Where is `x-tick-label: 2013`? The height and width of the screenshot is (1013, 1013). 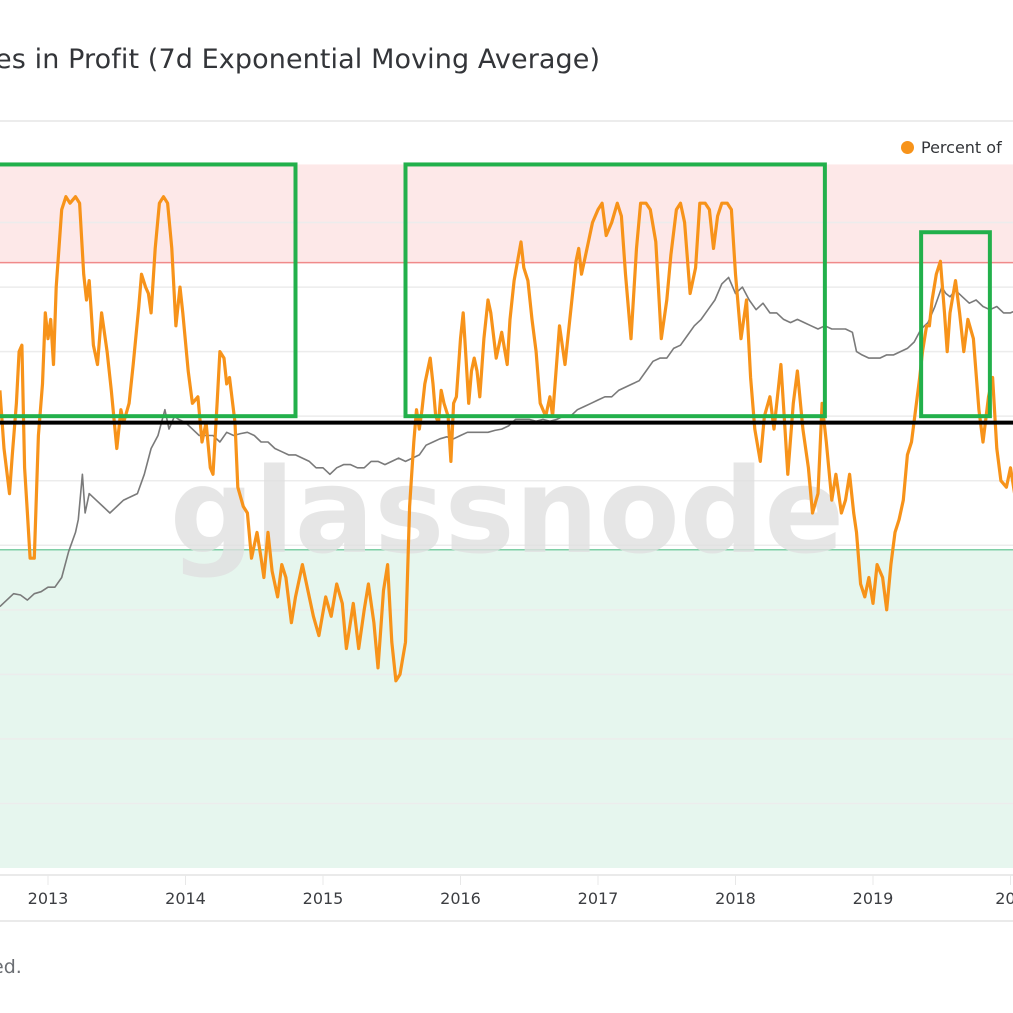 x-tick-label: 2013 is located at coordinates (48, 898).